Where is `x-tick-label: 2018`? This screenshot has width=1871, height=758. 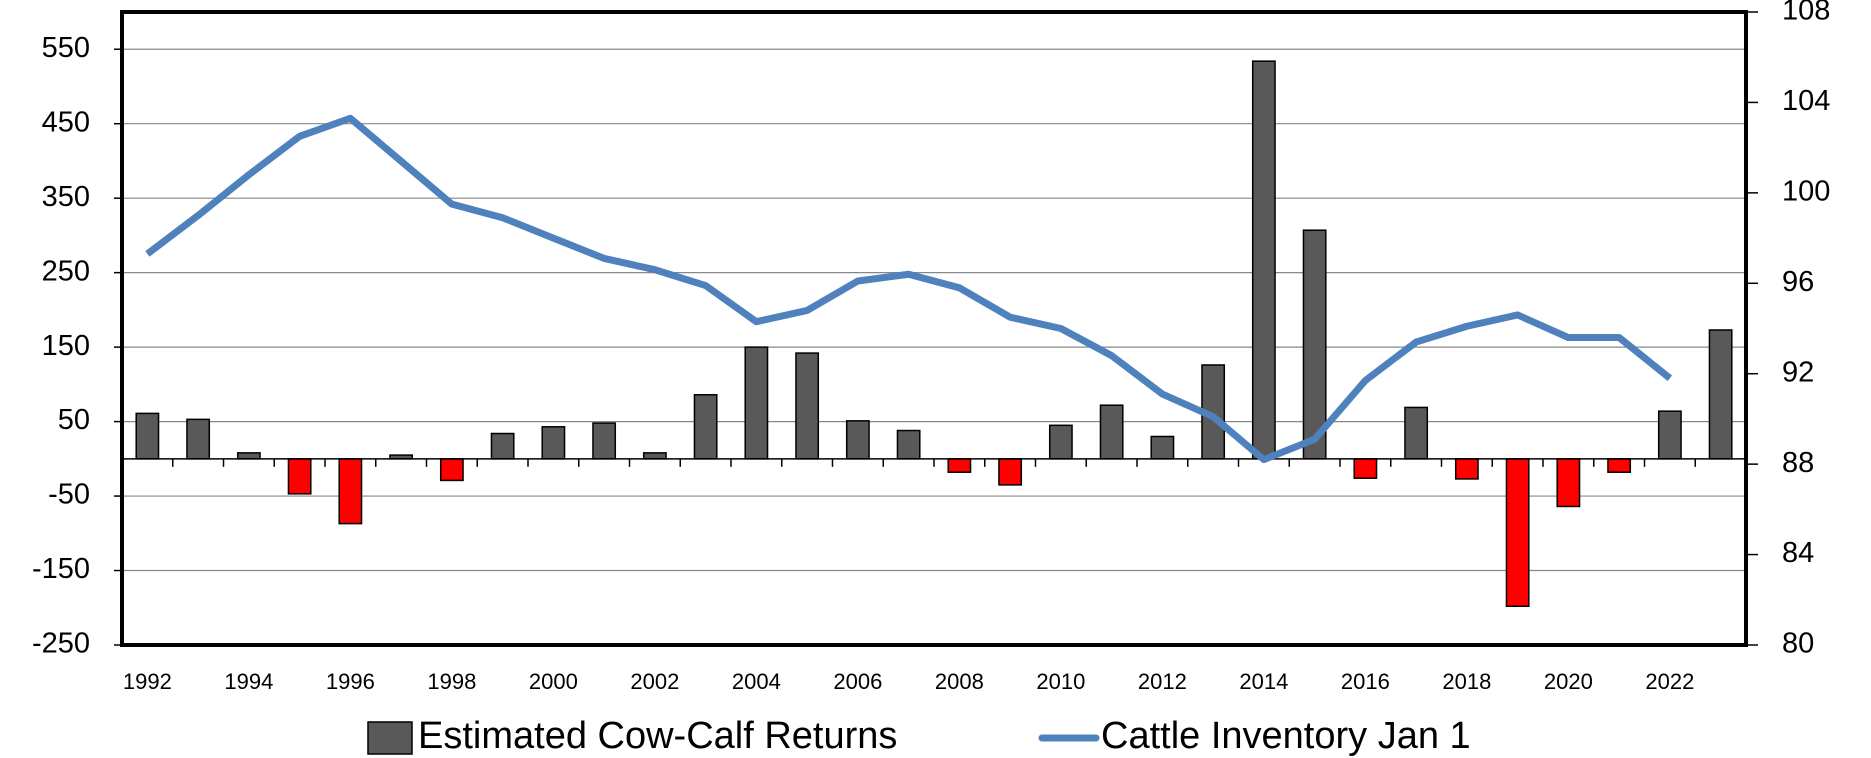 x-tick-label: 2018 is located at coordinates (1466, 681).